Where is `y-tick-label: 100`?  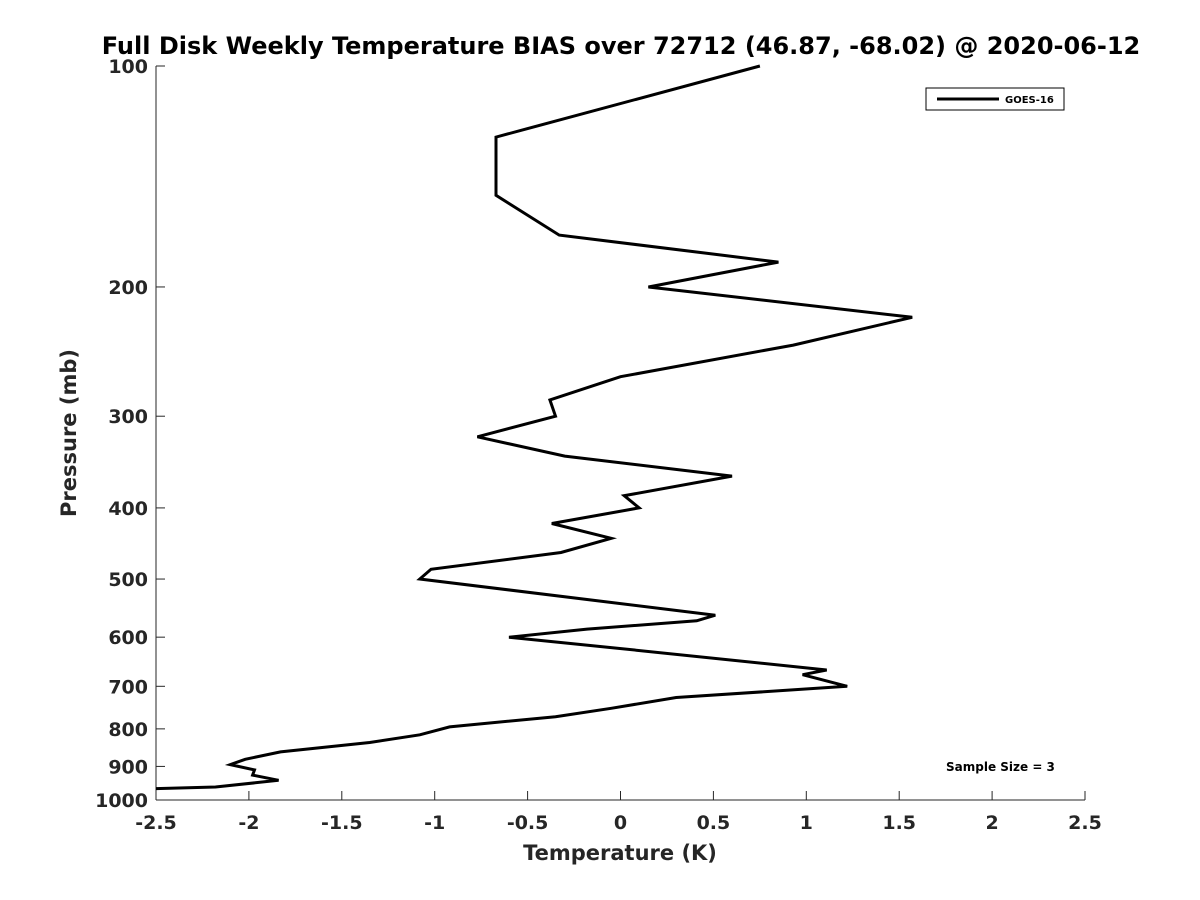
y-tick-label: 100 is located at coordinates (128, 67).